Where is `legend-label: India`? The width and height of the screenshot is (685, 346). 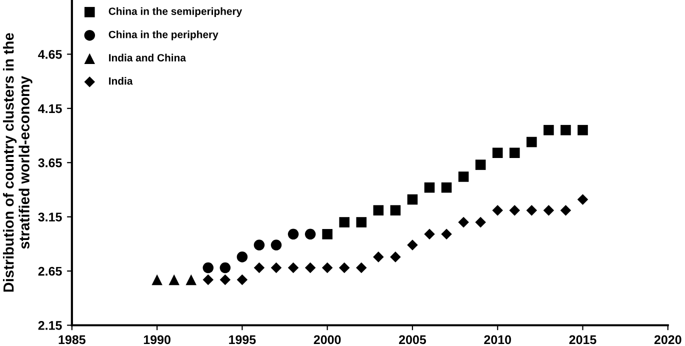
legend-label: India is located at coordinates (121, 81).